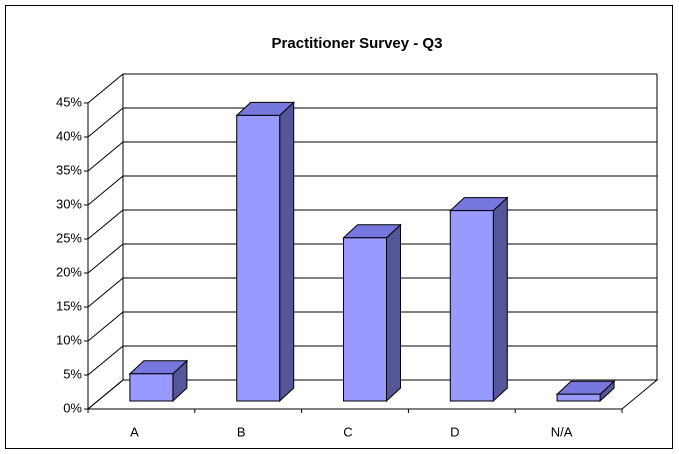 This screenshot has width=679, height=454. Describe the element at coordinates (69, 203) in the screenshot. I see `y-tick-label: 30%` at that location.